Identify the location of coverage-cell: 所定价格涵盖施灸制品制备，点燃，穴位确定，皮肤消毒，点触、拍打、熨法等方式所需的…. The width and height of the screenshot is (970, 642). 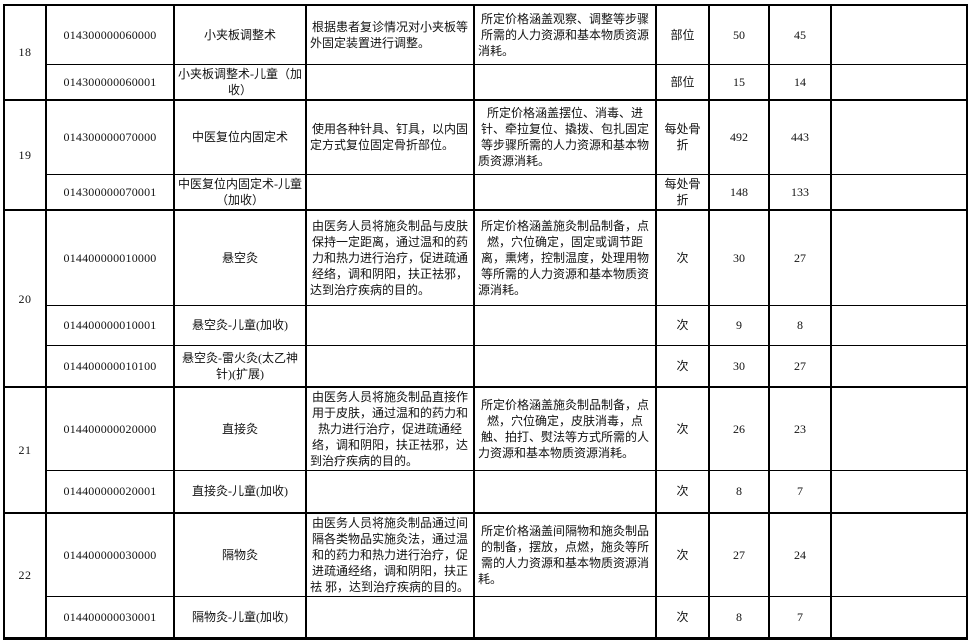
(565, 428).